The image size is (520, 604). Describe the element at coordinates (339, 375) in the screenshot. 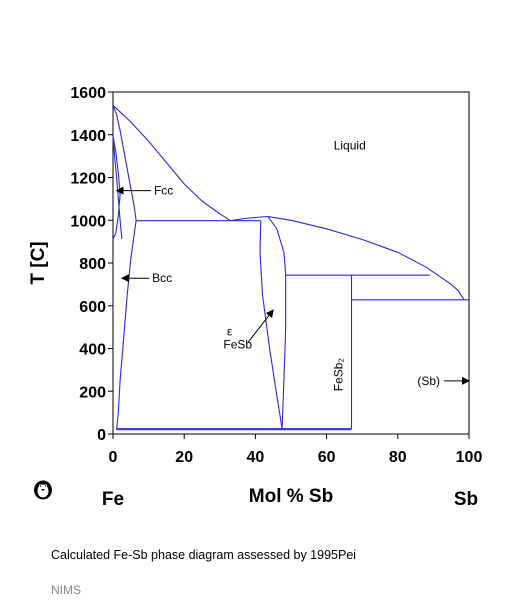

I see `annotation-label: FeSb₂` at that location.